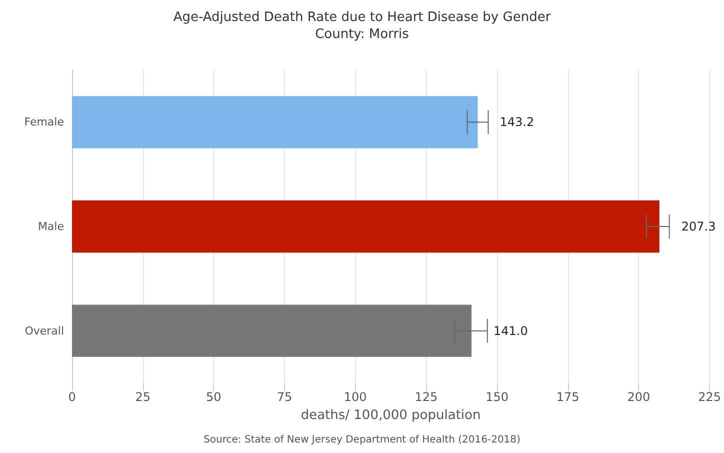 This screenshot has width=724, height=453. I want to click on chart-subtitle: County: Morris, so click(362, 34).